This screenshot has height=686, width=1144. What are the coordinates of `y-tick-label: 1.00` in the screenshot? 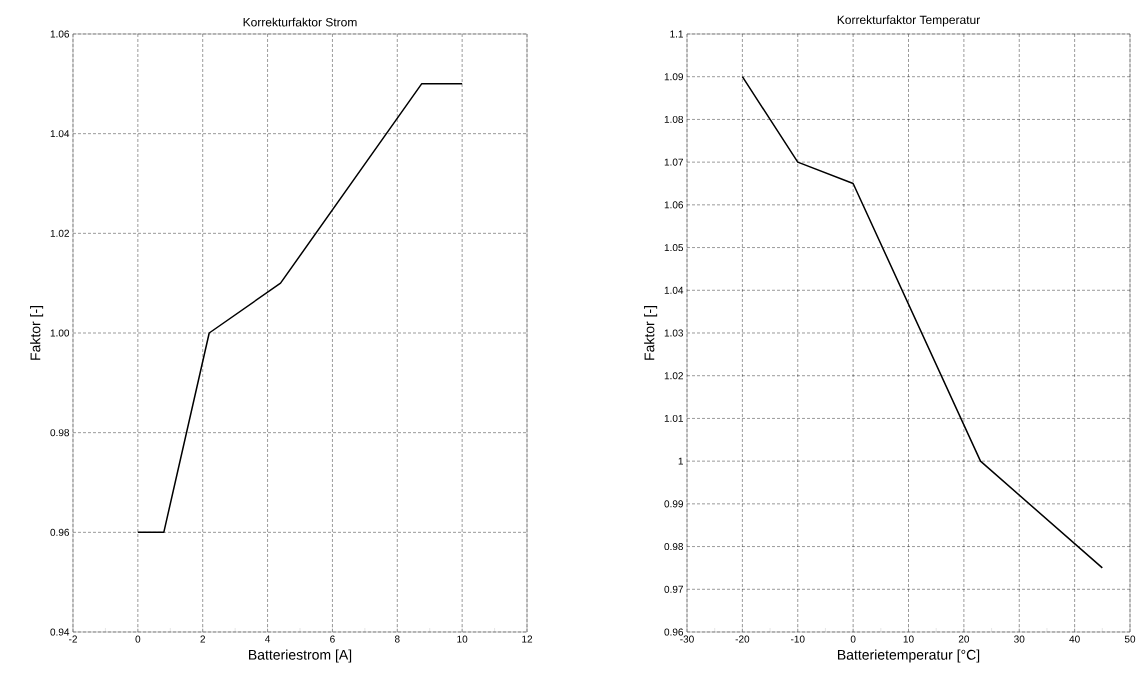 It's located at (60, 333).